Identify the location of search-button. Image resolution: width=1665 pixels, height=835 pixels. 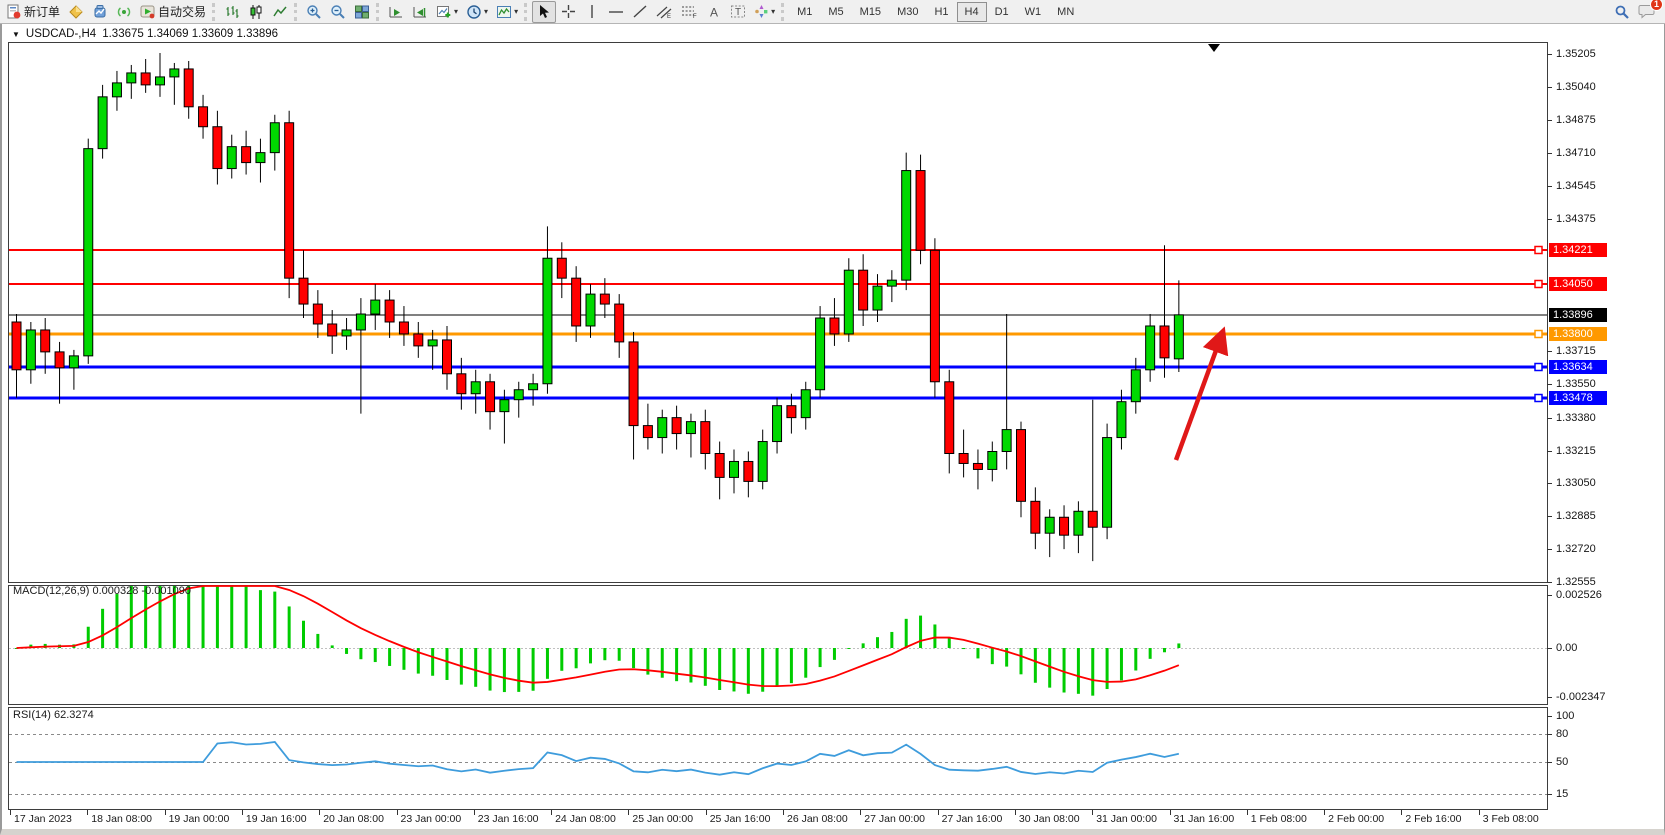
(1622, 12).